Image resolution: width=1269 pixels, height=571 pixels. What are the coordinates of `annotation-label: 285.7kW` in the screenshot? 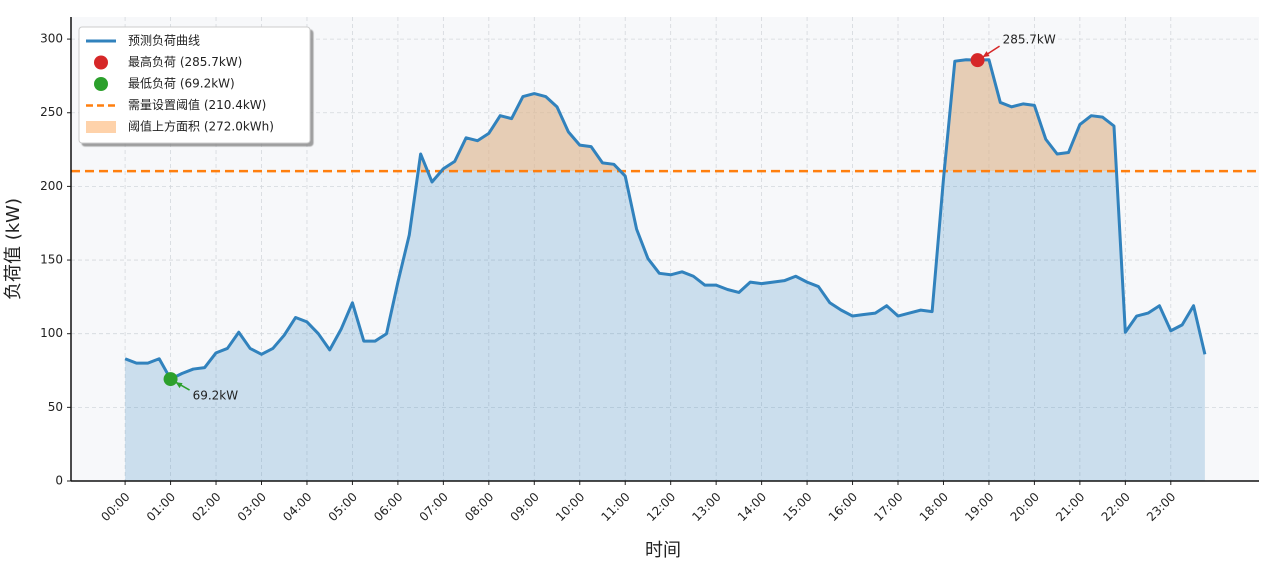 It's located at (1029, 40).